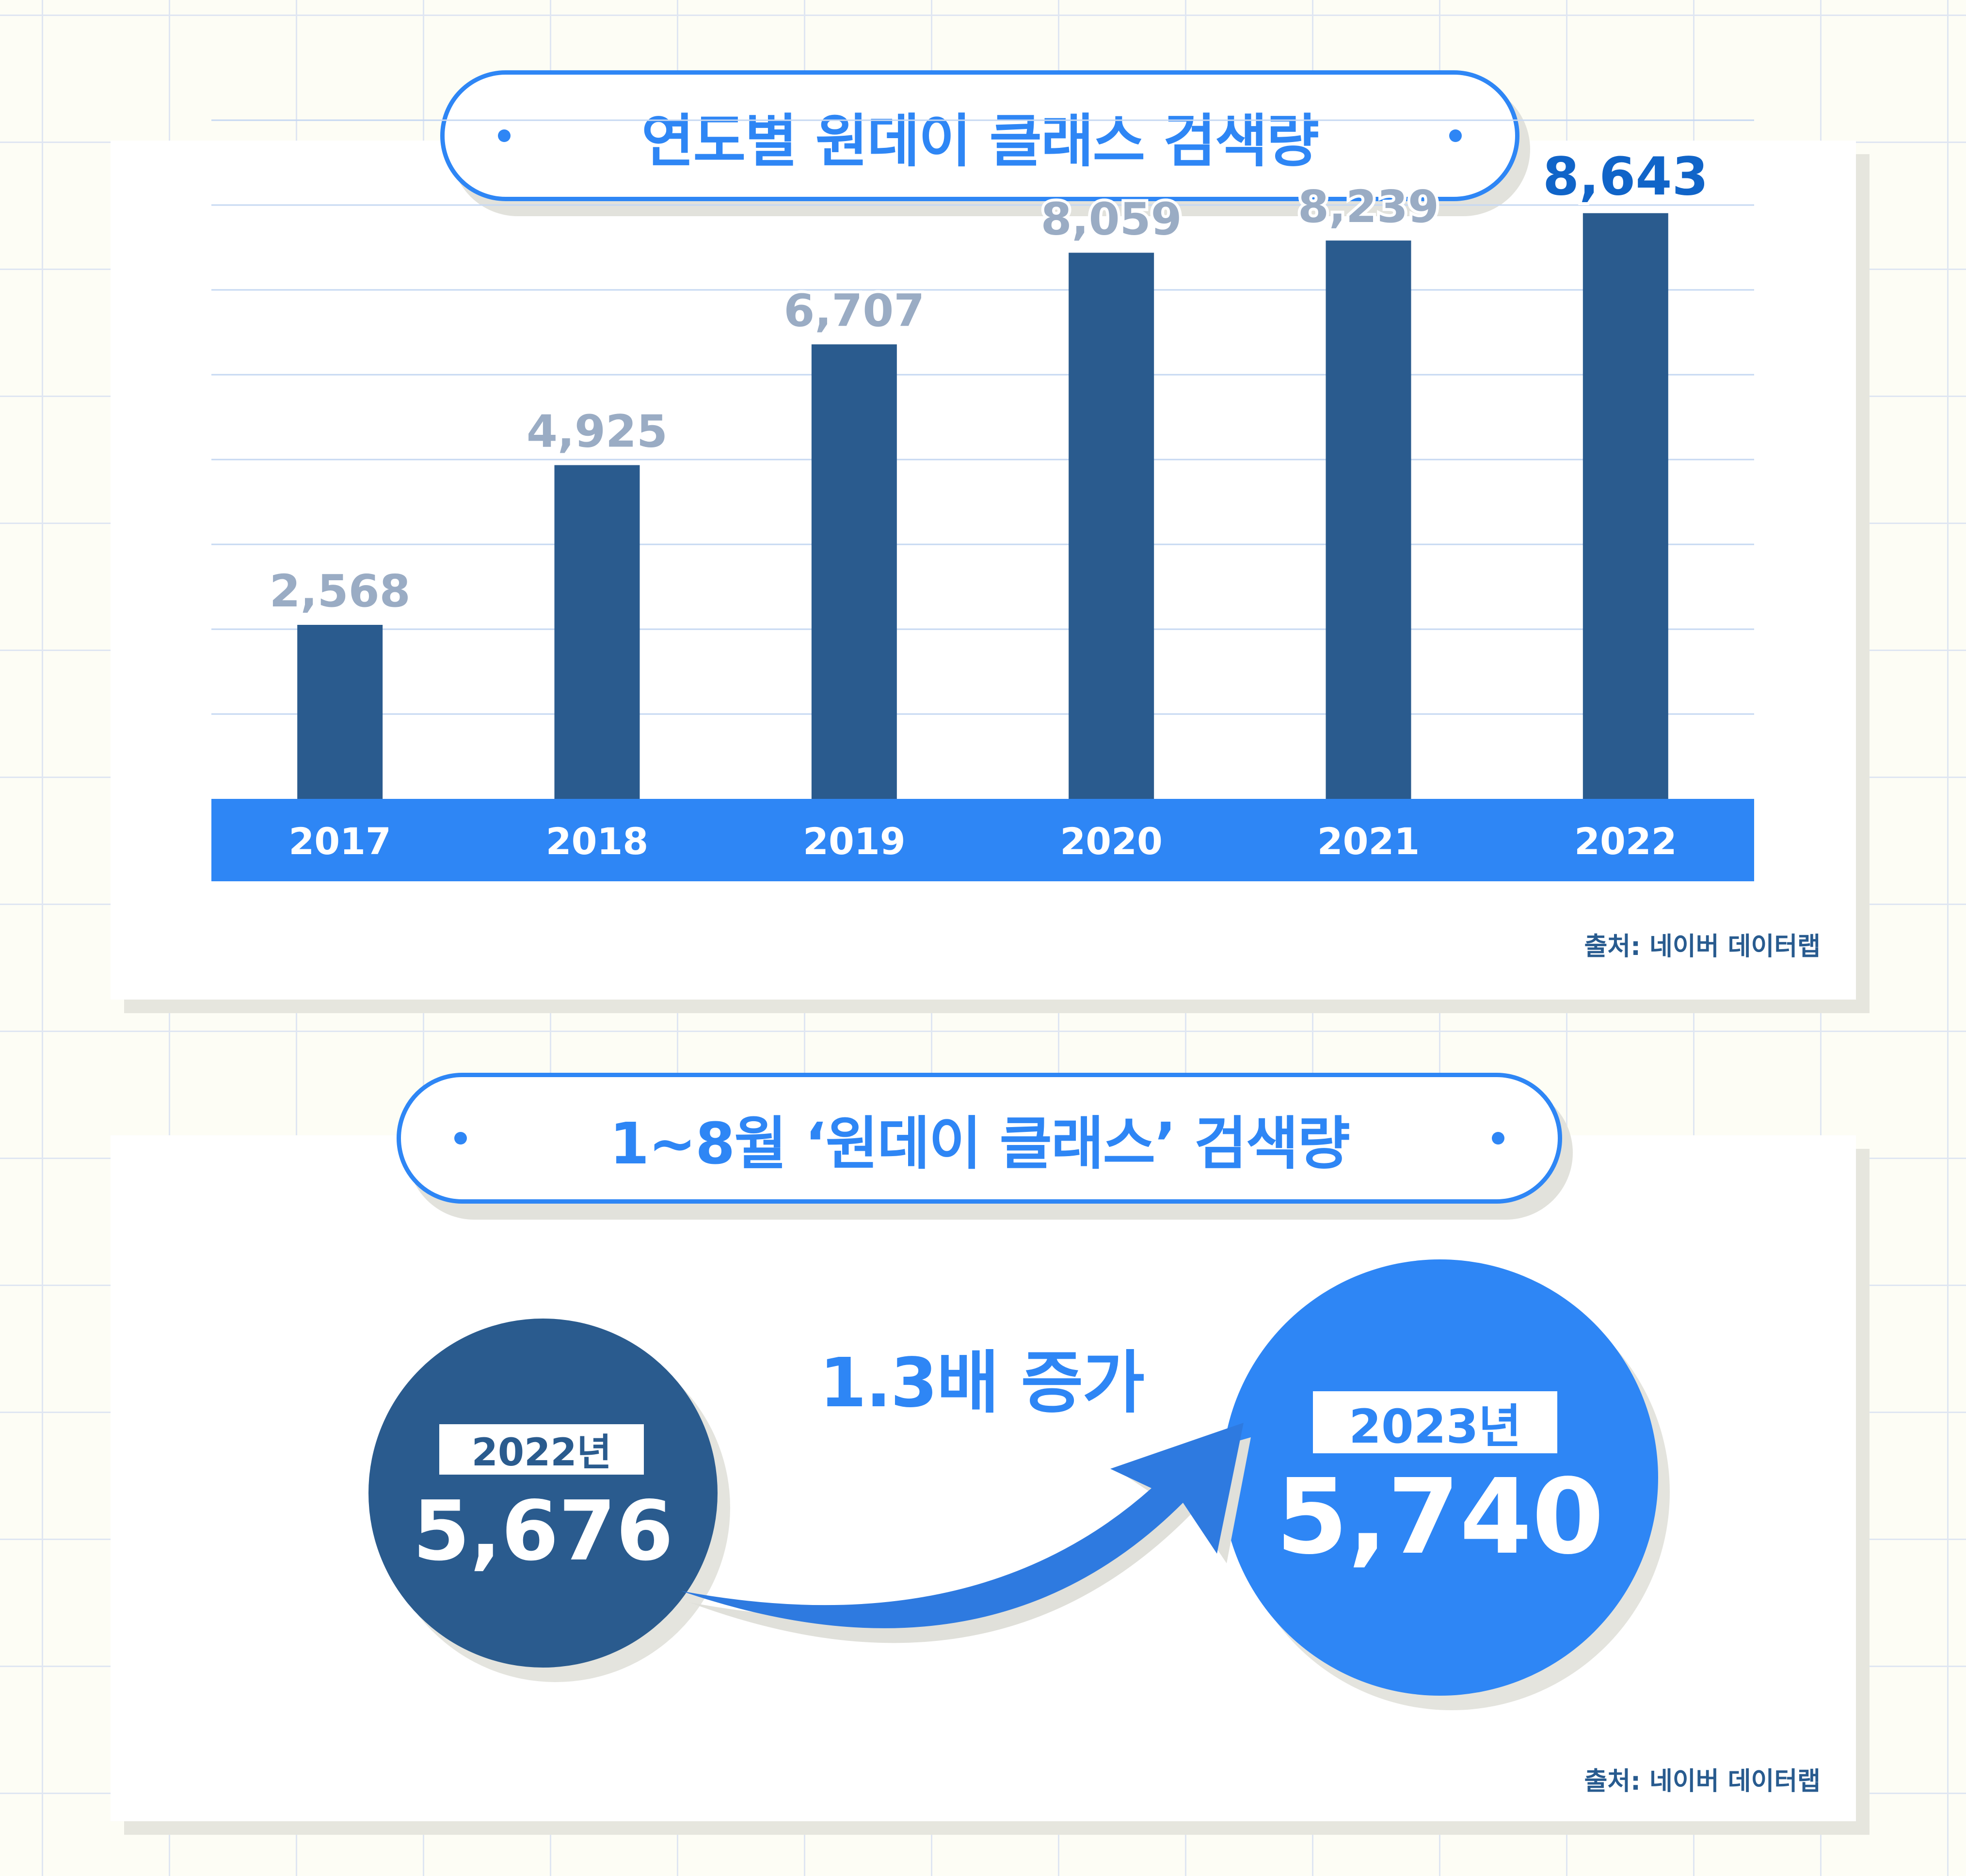 This screenshot has width=1966, height=1876. Describe the element at coordinates (982, 1383) in the screenshot. I see `increase-text: 1.3배 증가` at that location.